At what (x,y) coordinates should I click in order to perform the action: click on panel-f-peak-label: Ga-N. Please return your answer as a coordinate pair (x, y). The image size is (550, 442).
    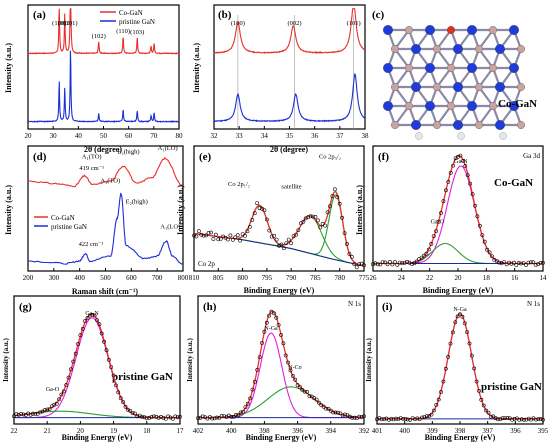
    Looking at the image, I should click on (461, 162).